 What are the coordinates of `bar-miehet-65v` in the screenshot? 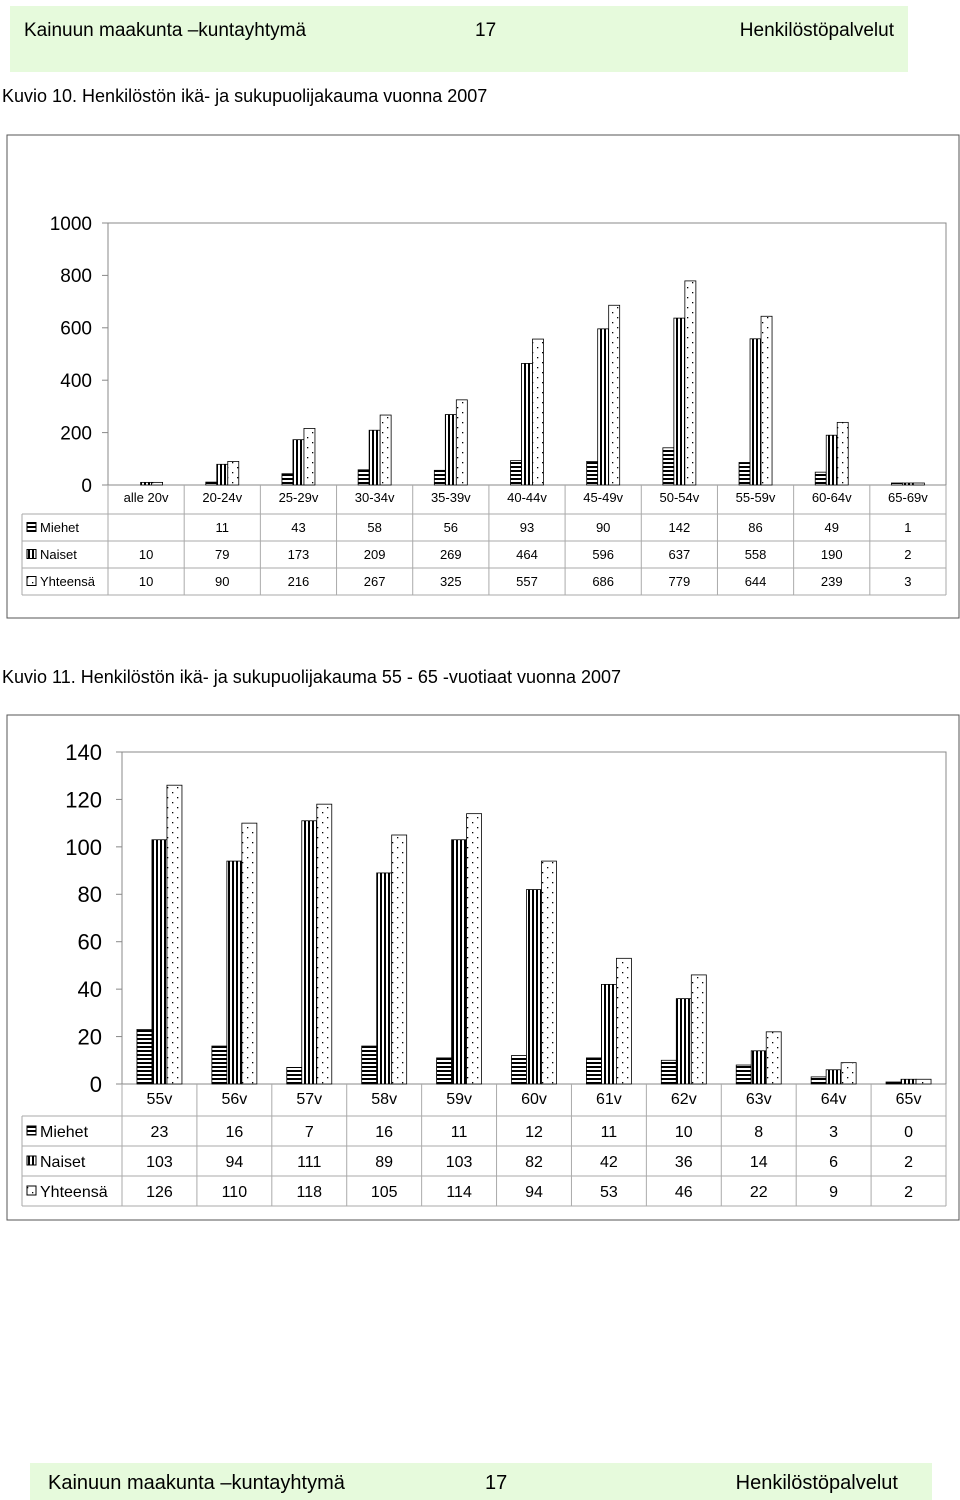 It's located at (893, 1083).